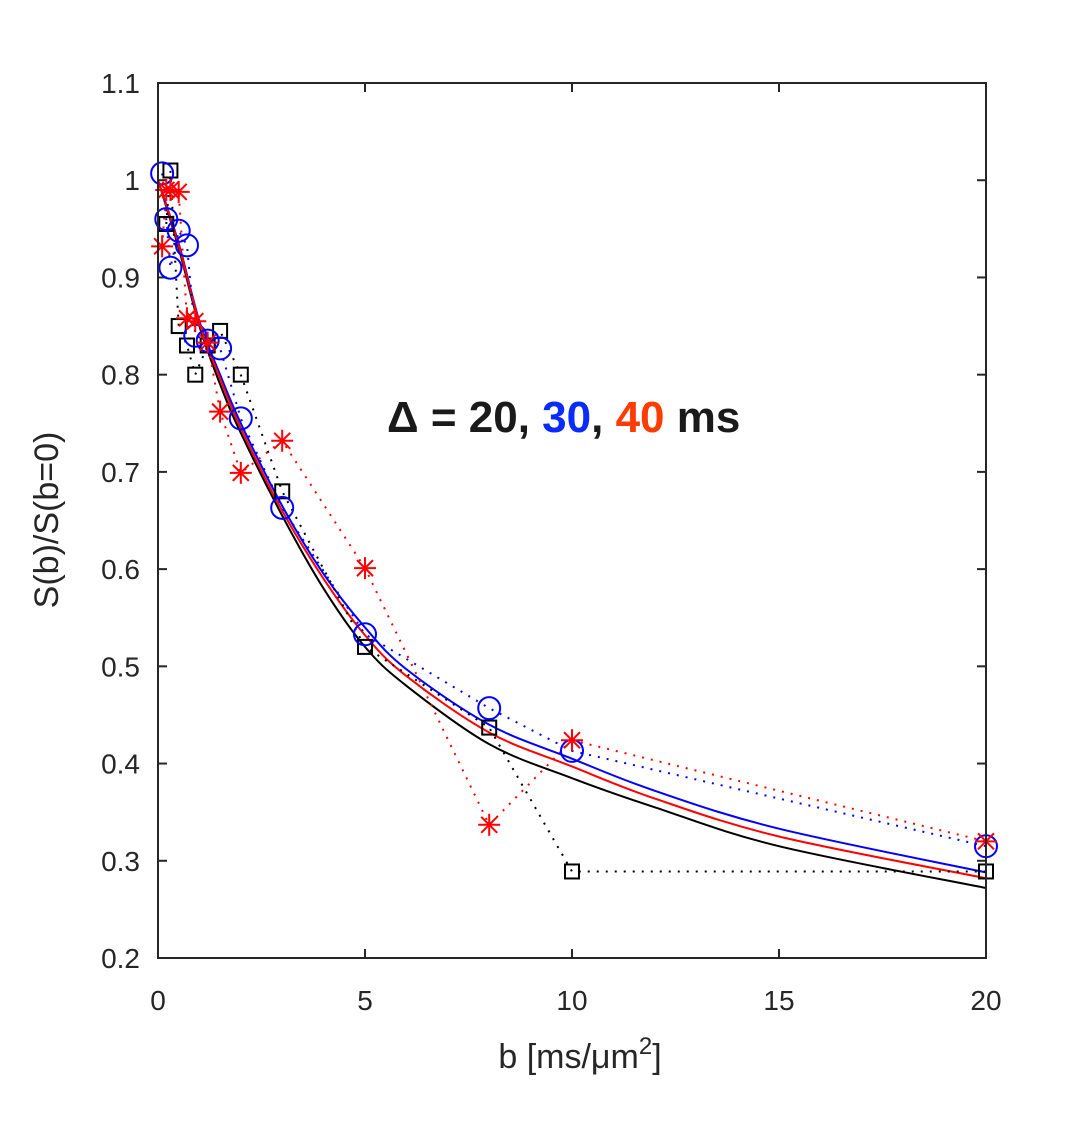 The height and width of the screenshot is (1136, 1090). Describe the element at coordinates (985, 1000) in the screenshot. I see `x-tick-label: 20` at that location.